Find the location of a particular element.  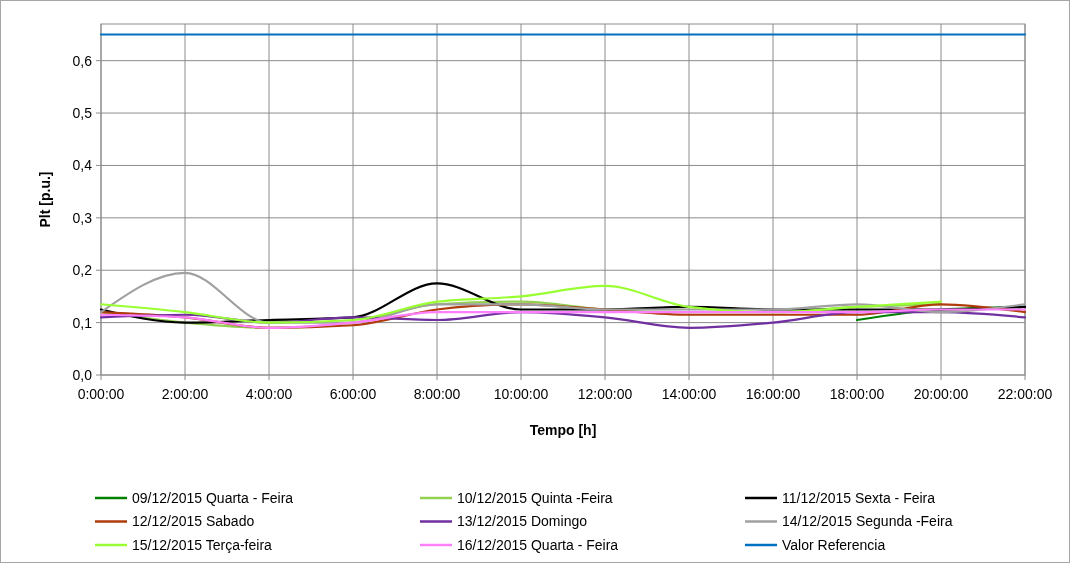

x-tick-label: 2:00:00 is located at coordinates (185, 394).